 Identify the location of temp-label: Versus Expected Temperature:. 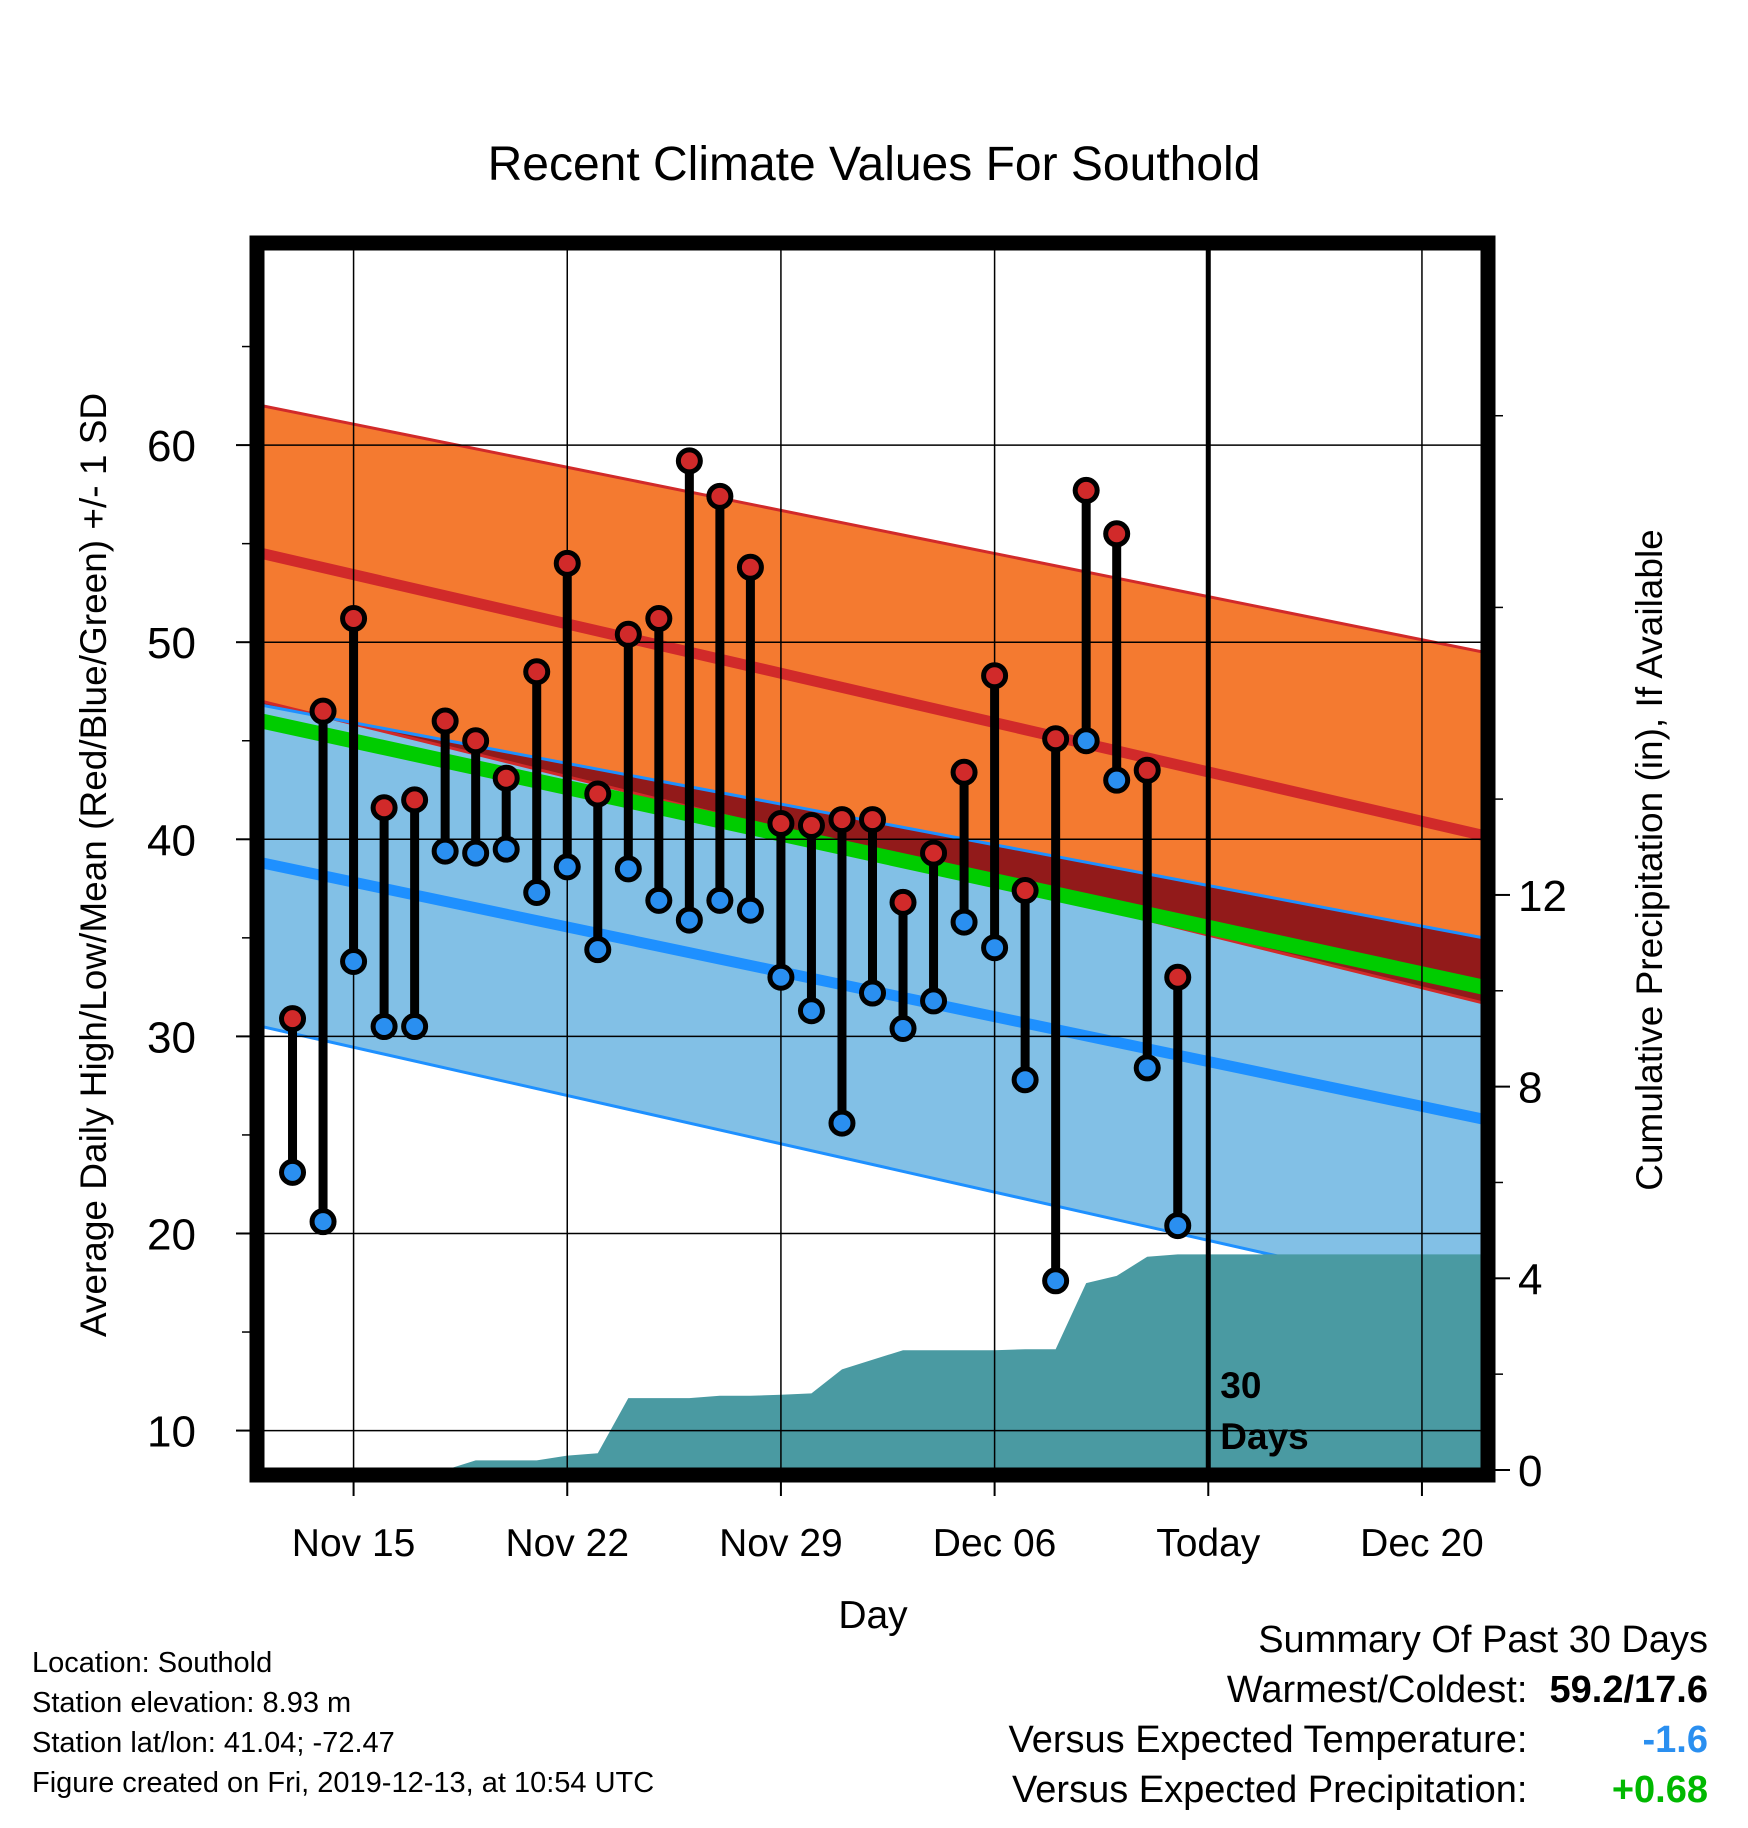
(1268, 1740).